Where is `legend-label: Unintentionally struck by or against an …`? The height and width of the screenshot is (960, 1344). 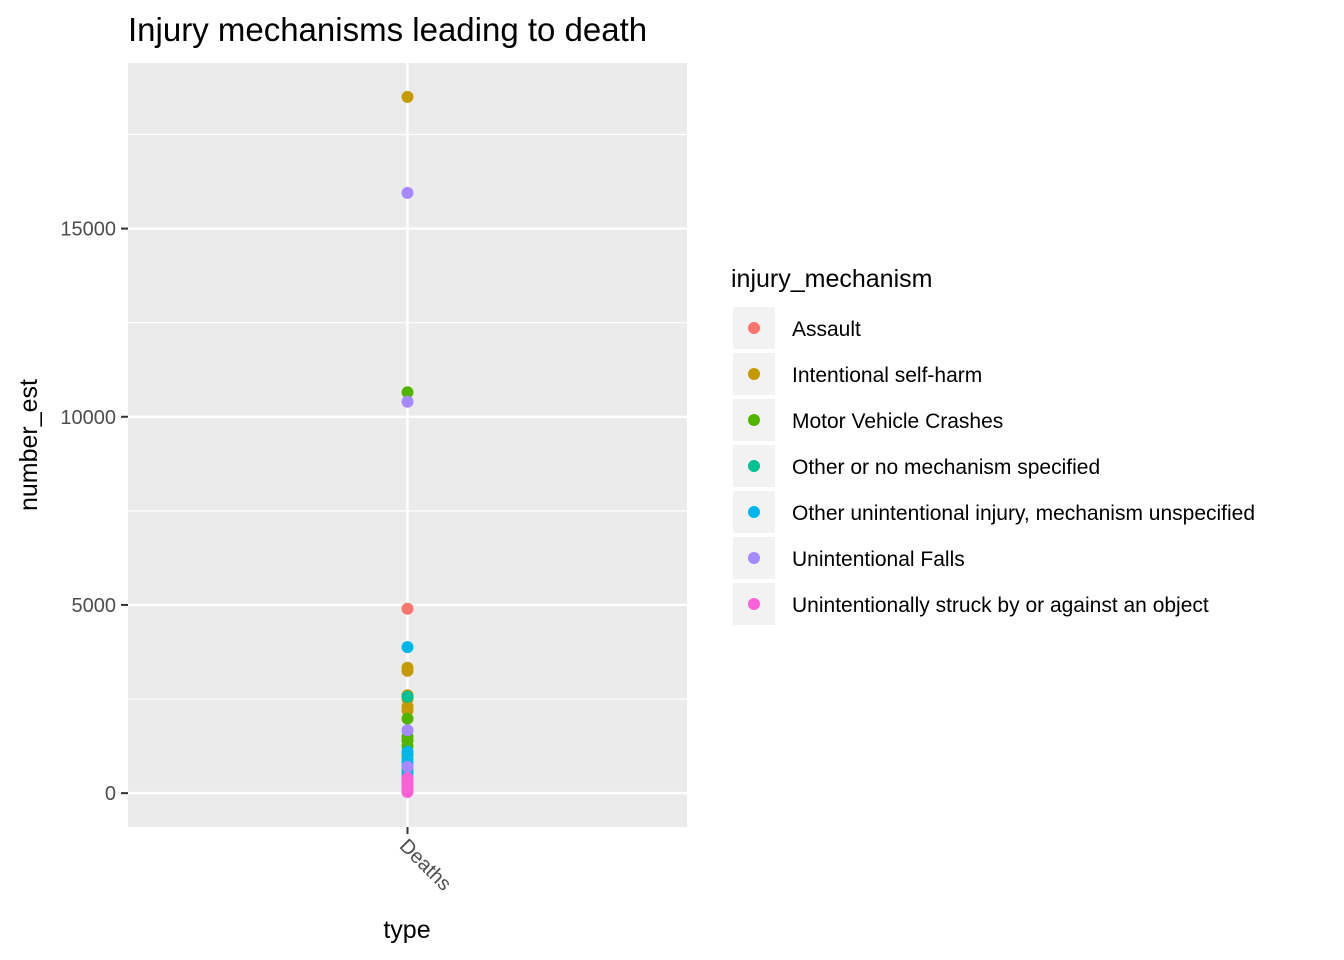 legend-label: Unintentionally struck by or against an … is located at coordinates (1000, 605).